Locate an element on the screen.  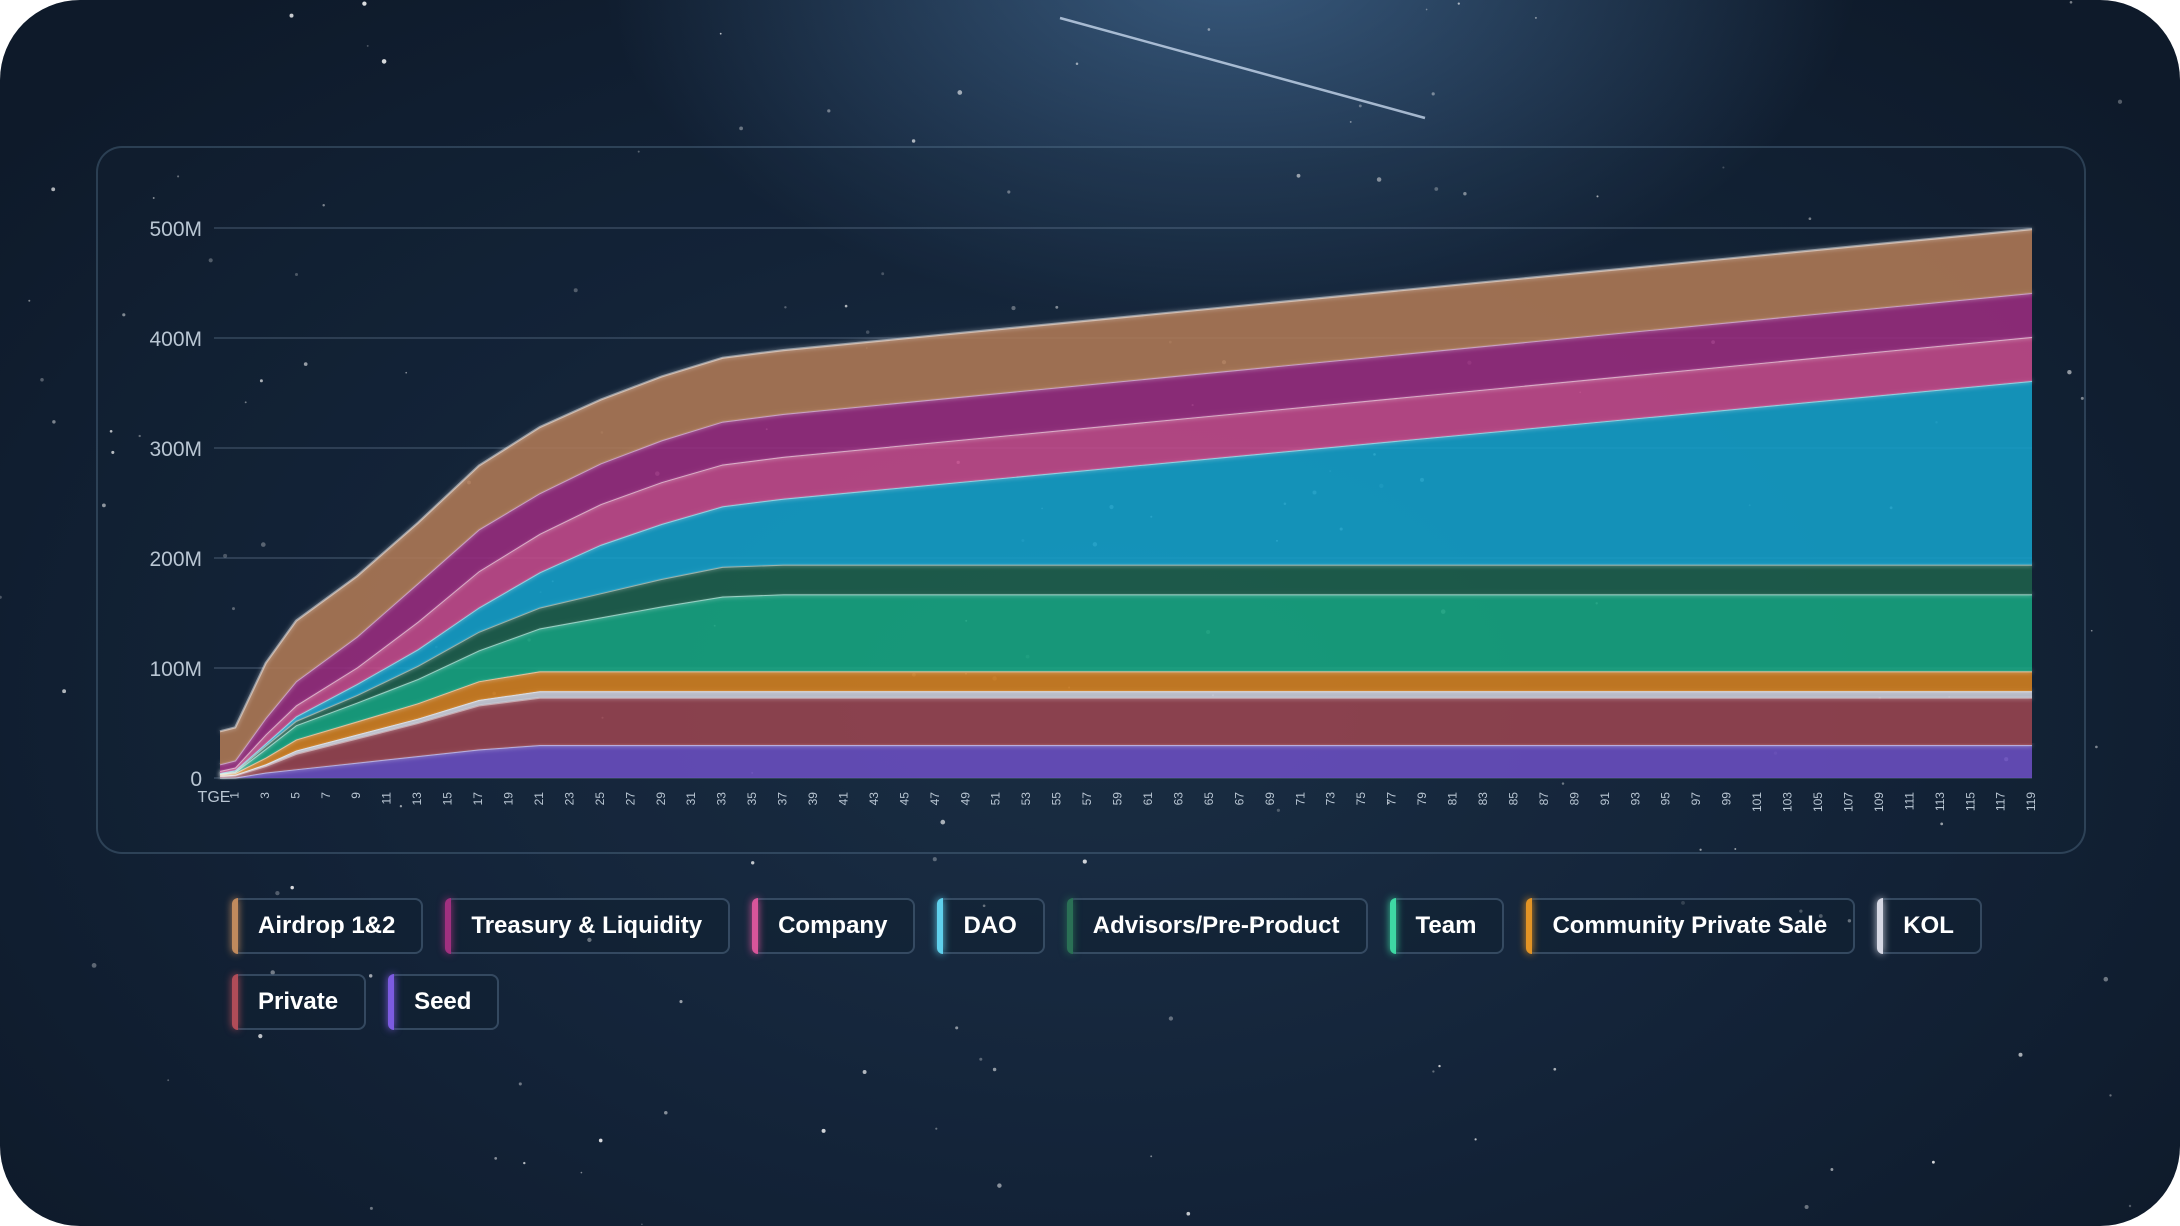
x-tick-label: 87 is located at coordinates (1544, 799).